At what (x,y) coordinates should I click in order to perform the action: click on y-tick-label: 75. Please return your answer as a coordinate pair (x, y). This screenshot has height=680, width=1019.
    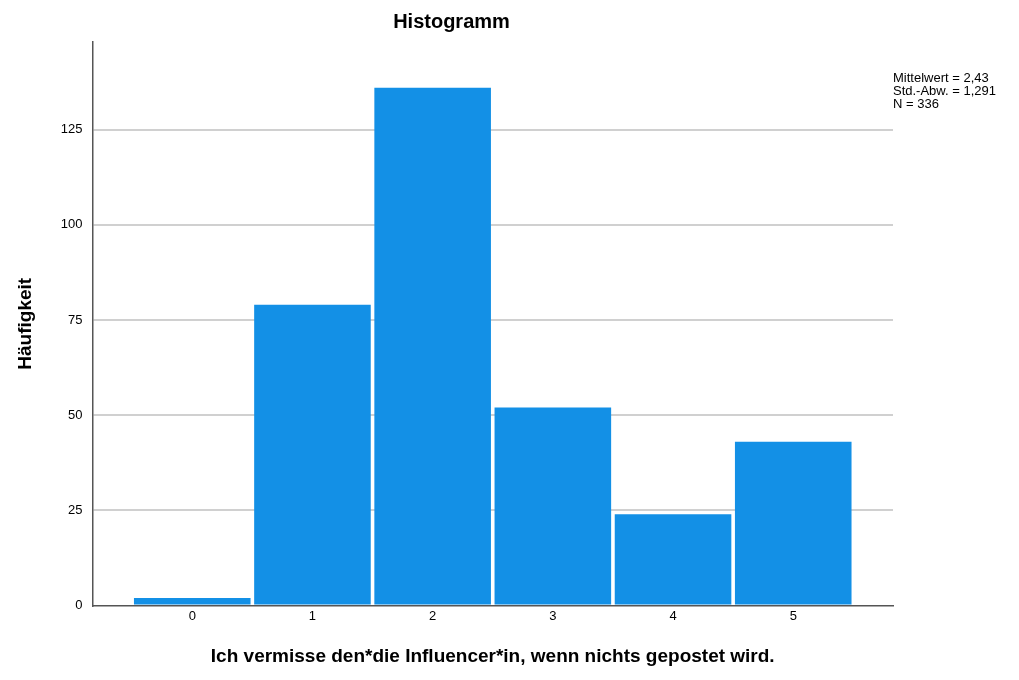
    Looking at the image, I should click on (75, 319).